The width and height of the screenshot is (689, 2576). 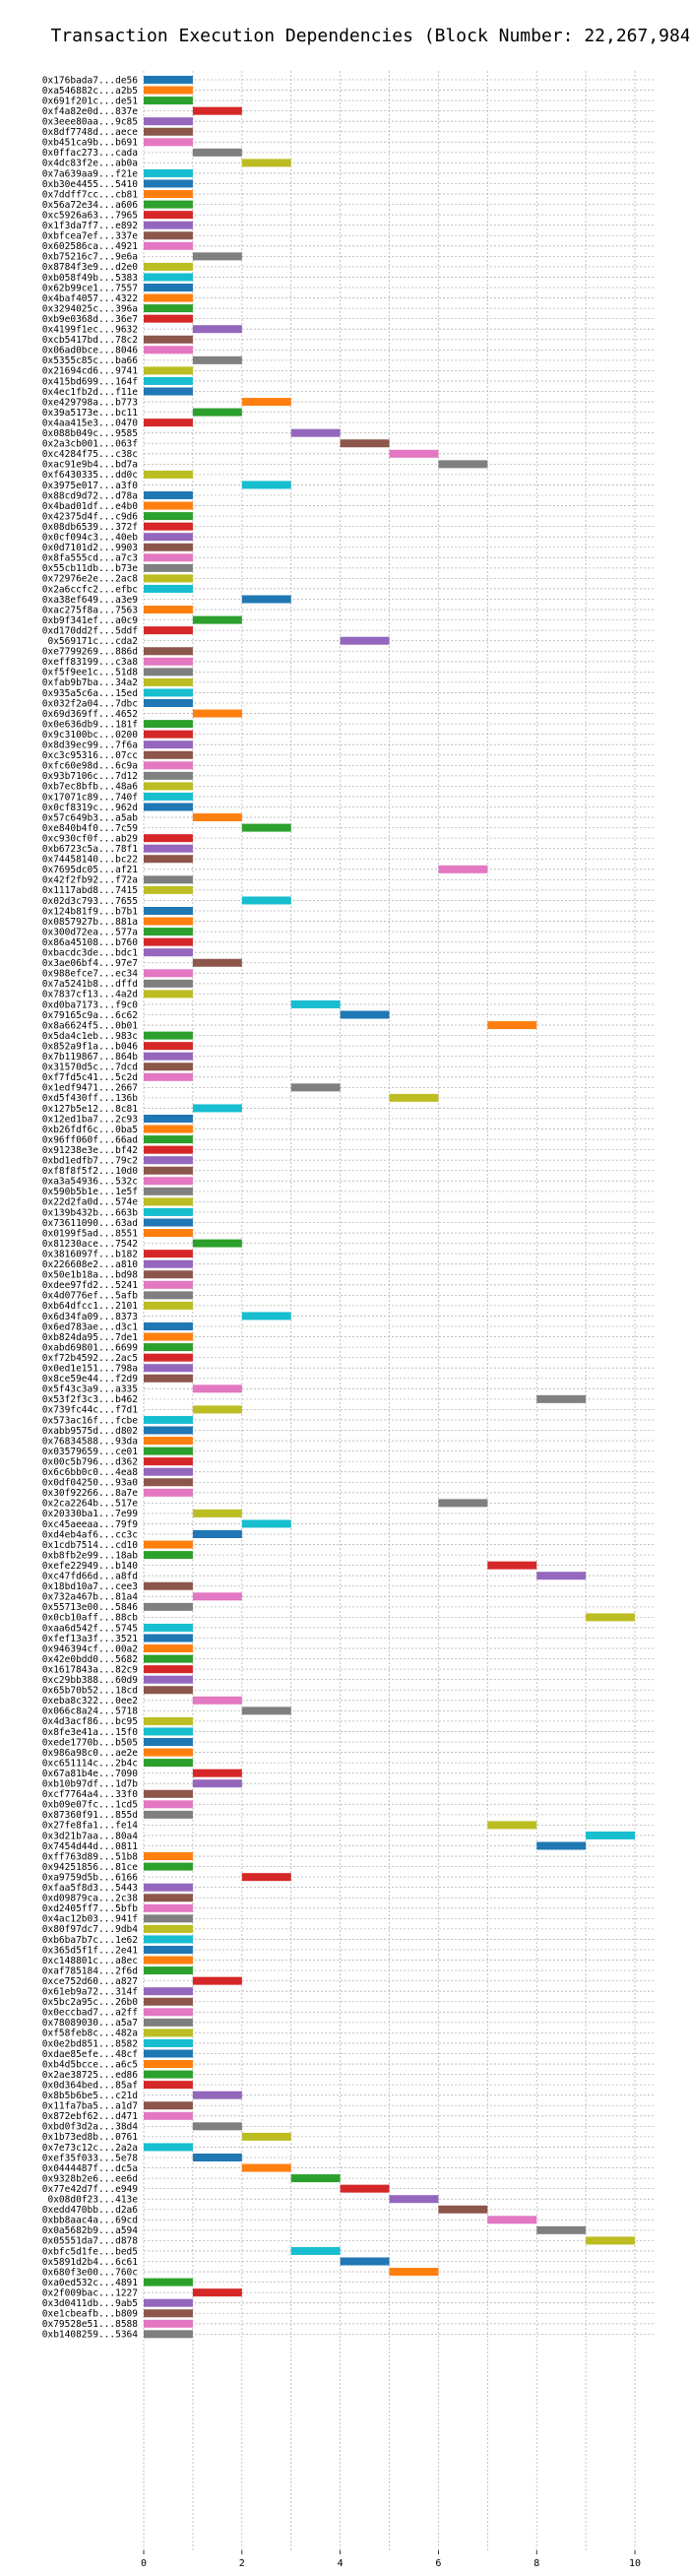 What do you see at coordinates (90, 486) in the screenshot?
I see `transaction-label: 0x3975e017...a3f0` at bounding box center [90, 486].